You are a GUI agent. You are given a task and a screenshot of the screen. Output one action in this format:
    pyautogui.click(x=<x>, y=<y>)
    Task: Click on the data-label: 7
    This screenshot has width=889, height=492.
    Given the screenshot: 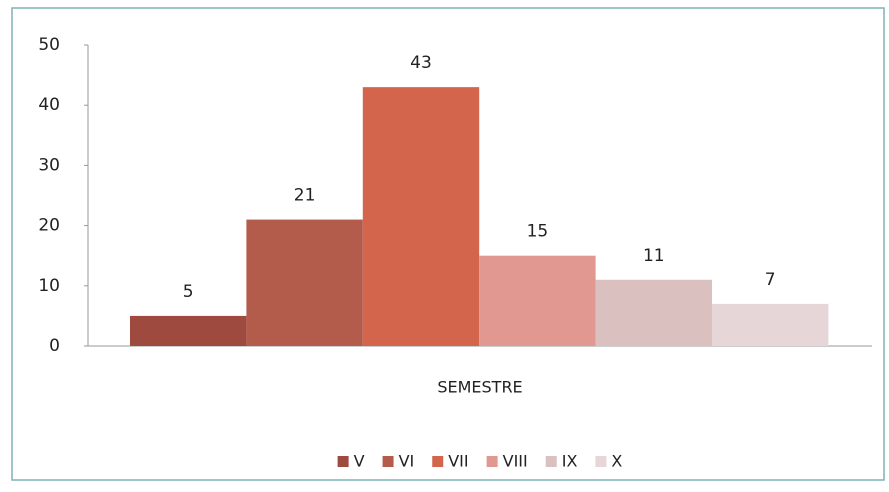 What is the action you would take?
    pyautogui.click(x=770, y=280)
    